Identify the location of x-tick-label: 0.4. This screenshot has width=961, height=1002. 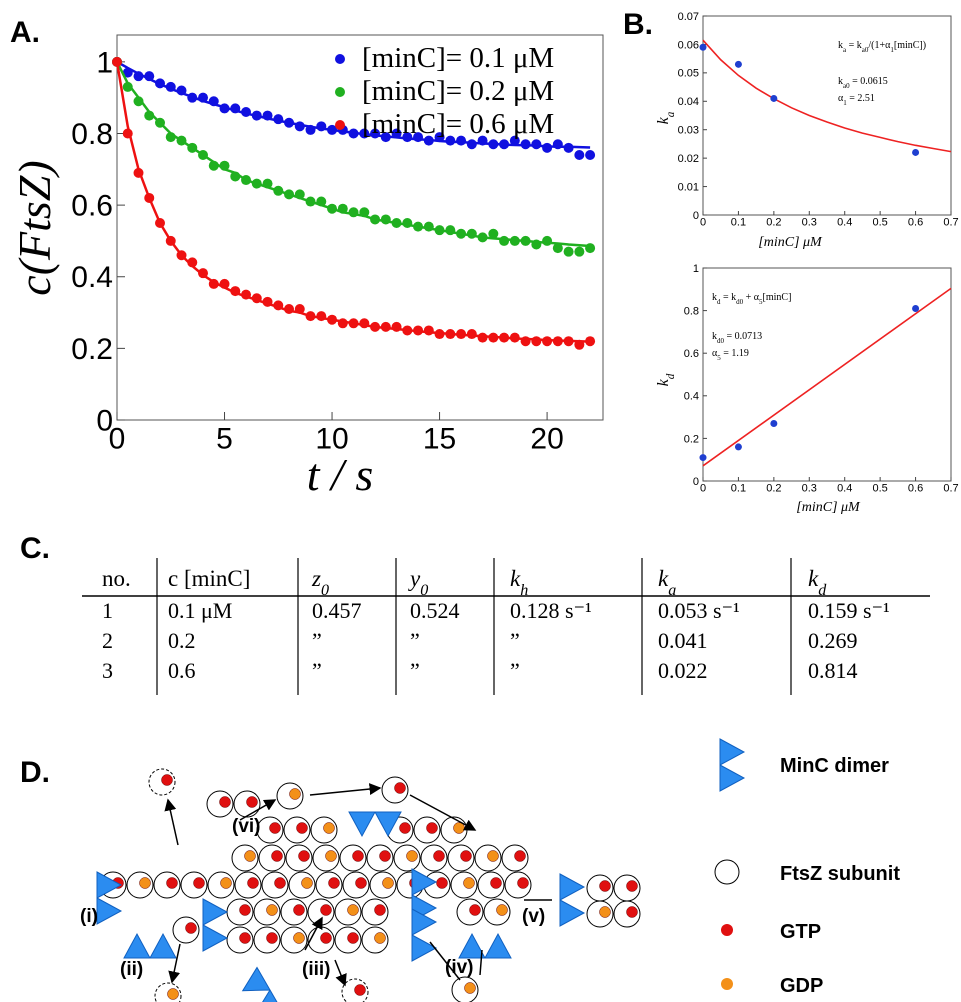
(844, 222).